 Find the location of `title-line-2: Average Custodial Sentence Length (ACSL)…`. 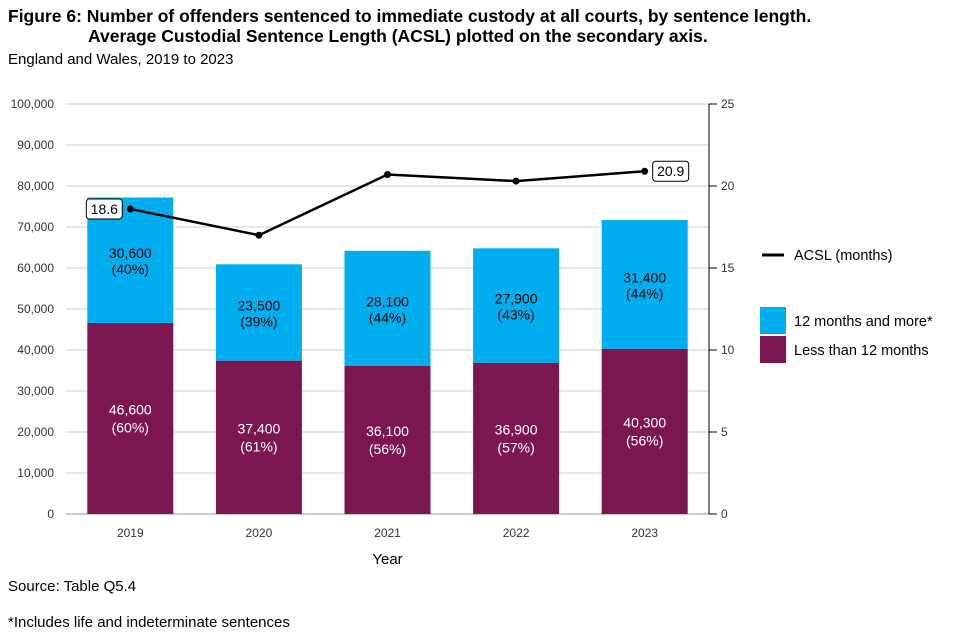

title-line-2: Average Custodial Sentence Length (ACSL)… is located at coordinates (398, 36).